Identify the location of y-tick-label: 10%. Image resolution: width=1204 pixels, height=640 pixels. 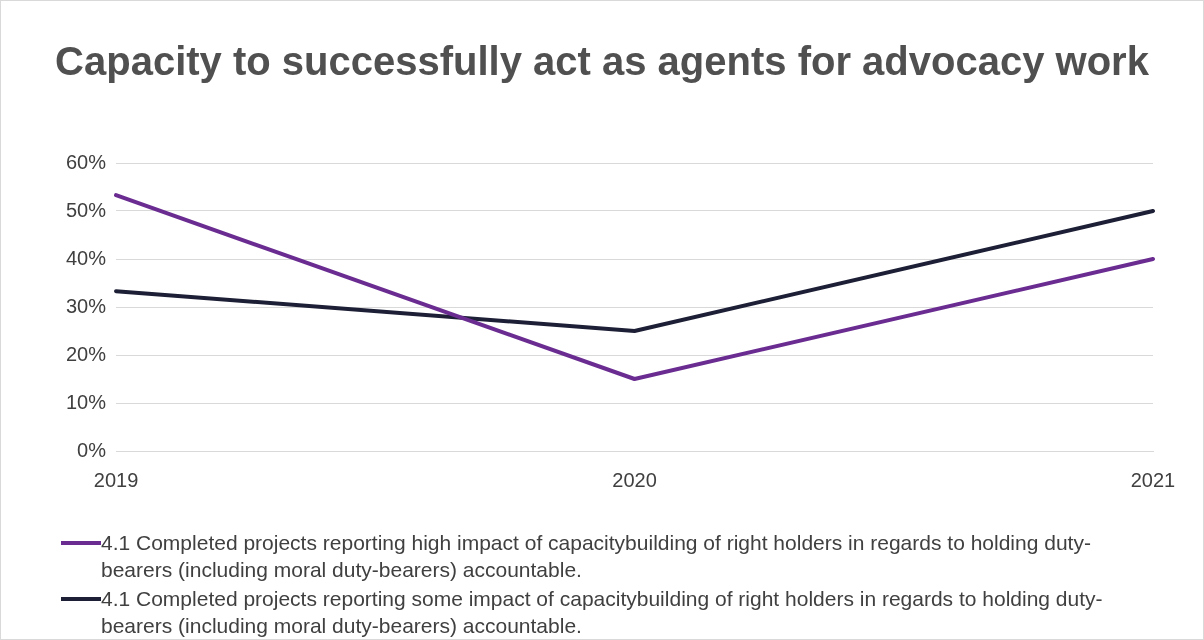
(86, 401).